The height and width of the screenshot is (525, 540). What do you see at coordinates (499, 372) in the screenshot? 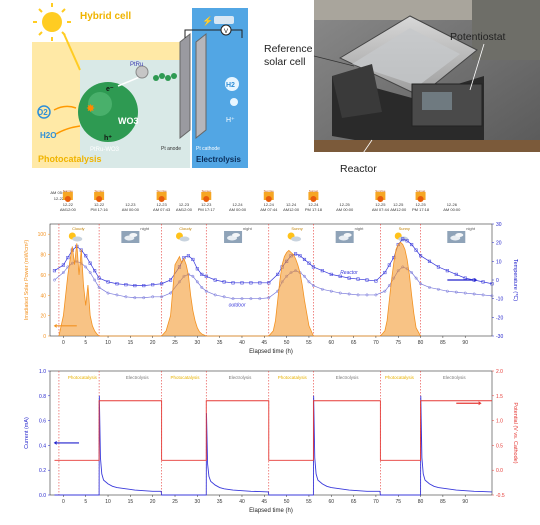
I see `y2-tick-label: 2.0` at bounding box center [499, 372].